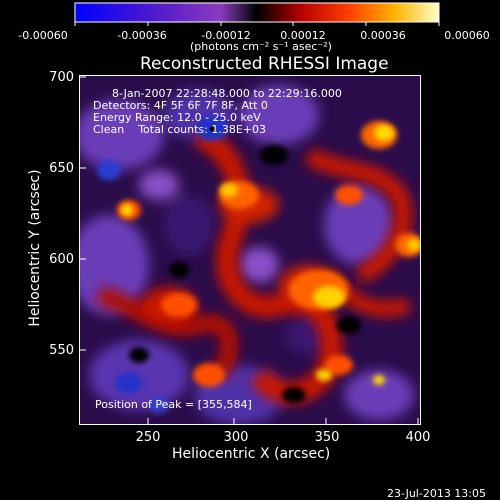  Describe the element at coordinates (142, 35) in the screenshot. I see `colorbar-tick-label: -0.00036` at that location.